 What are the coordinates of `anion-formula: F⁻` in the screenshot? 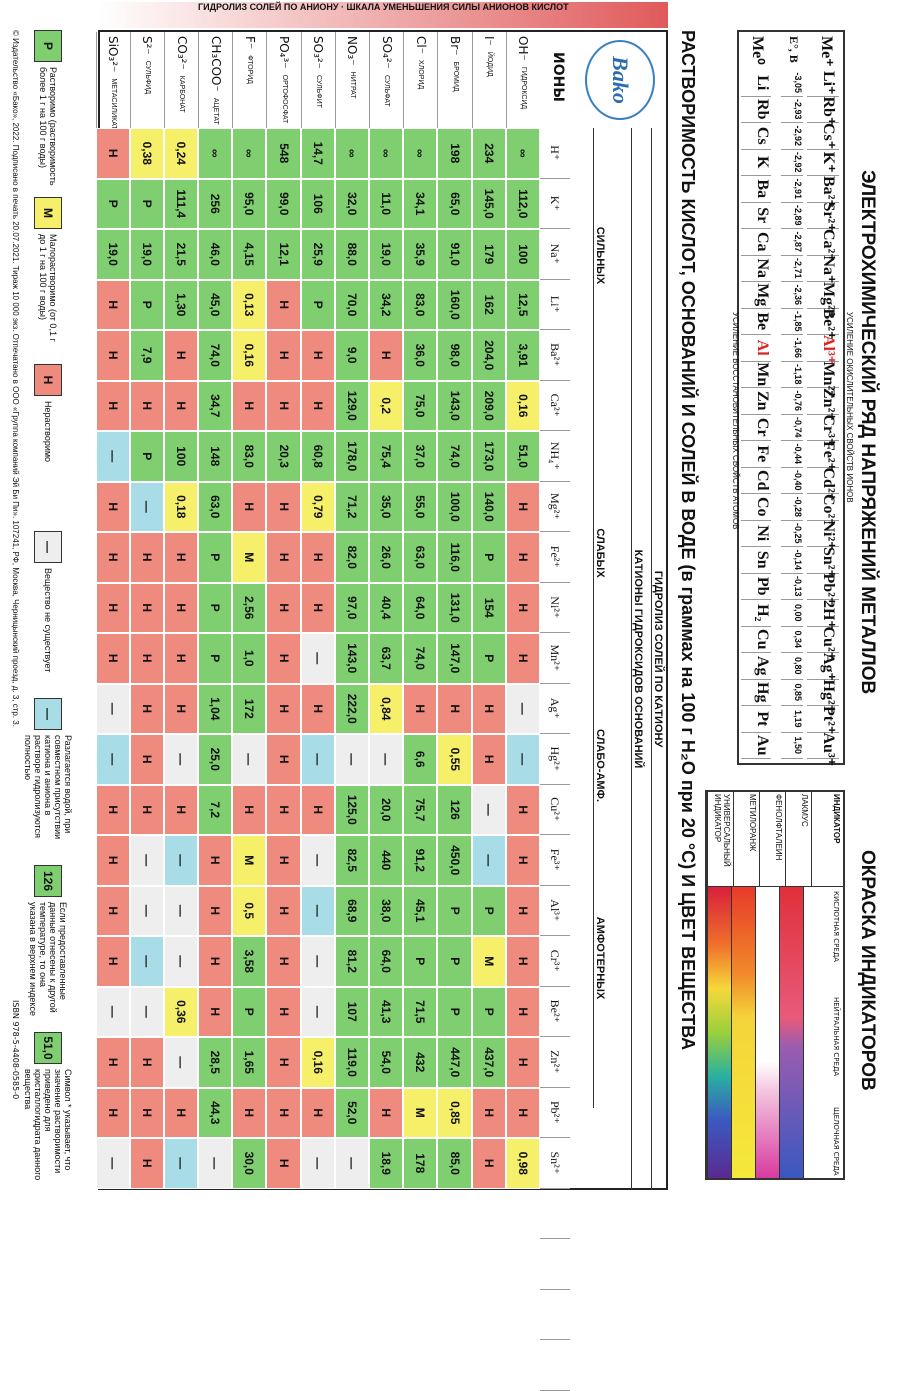 It's located at (249, 43).